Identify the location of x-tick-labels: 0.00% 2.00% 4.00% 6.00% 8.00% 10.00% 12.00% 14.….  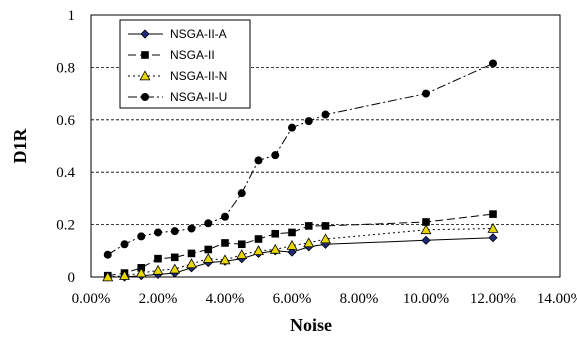
(324, 299).